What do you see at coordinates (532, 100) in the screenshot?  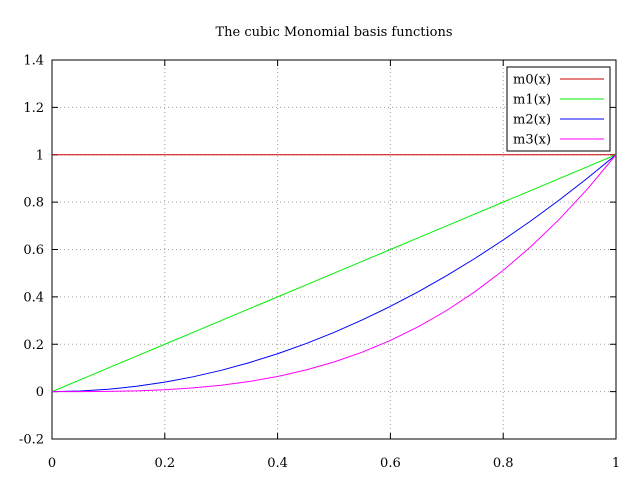 I see `legend-label: m1(x)` at bounding box center [532, 100].